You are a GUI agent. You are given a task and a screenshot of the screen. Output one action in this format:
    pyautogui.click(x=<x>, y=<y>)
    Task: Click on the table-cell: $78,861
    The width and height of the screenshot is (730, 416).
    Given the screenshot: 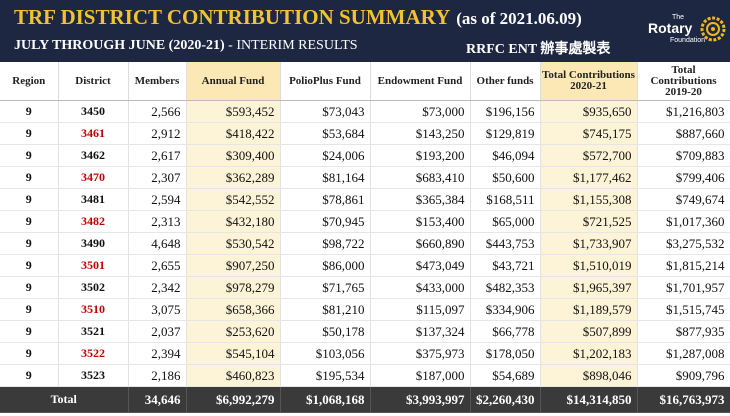 What is the action you would take?
    pyautogui.click(x=325, y=199)
    